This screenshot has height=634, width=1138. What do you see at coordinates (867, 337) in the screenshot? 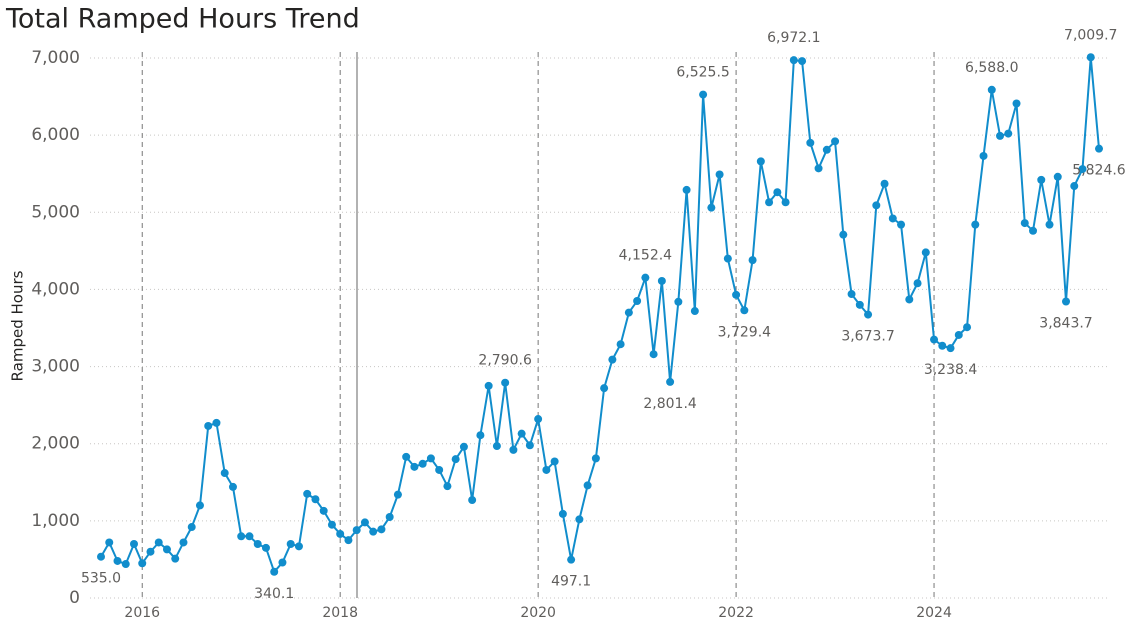
I see `data-label: 3,673.7` at bounding box center [867, 337].